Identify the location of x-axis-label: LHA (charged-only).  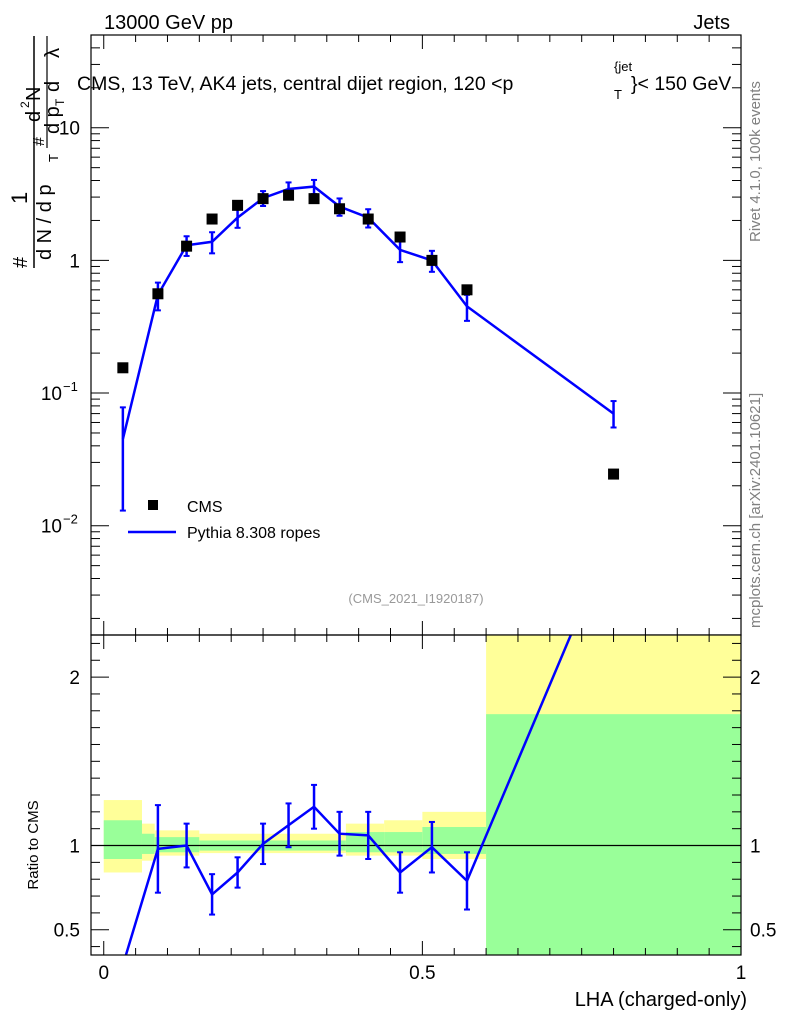
(661, 1000).